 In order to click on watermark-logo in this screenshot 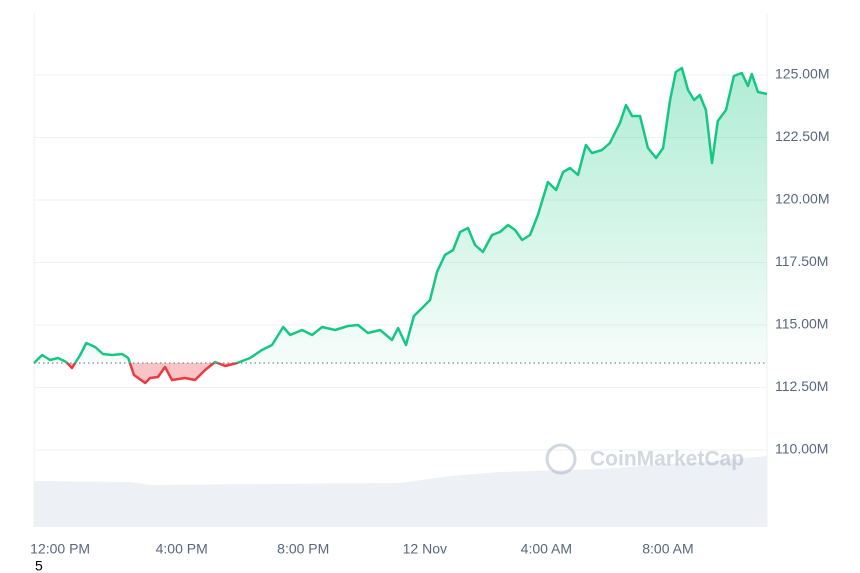, I will do `click(561, 459)`.